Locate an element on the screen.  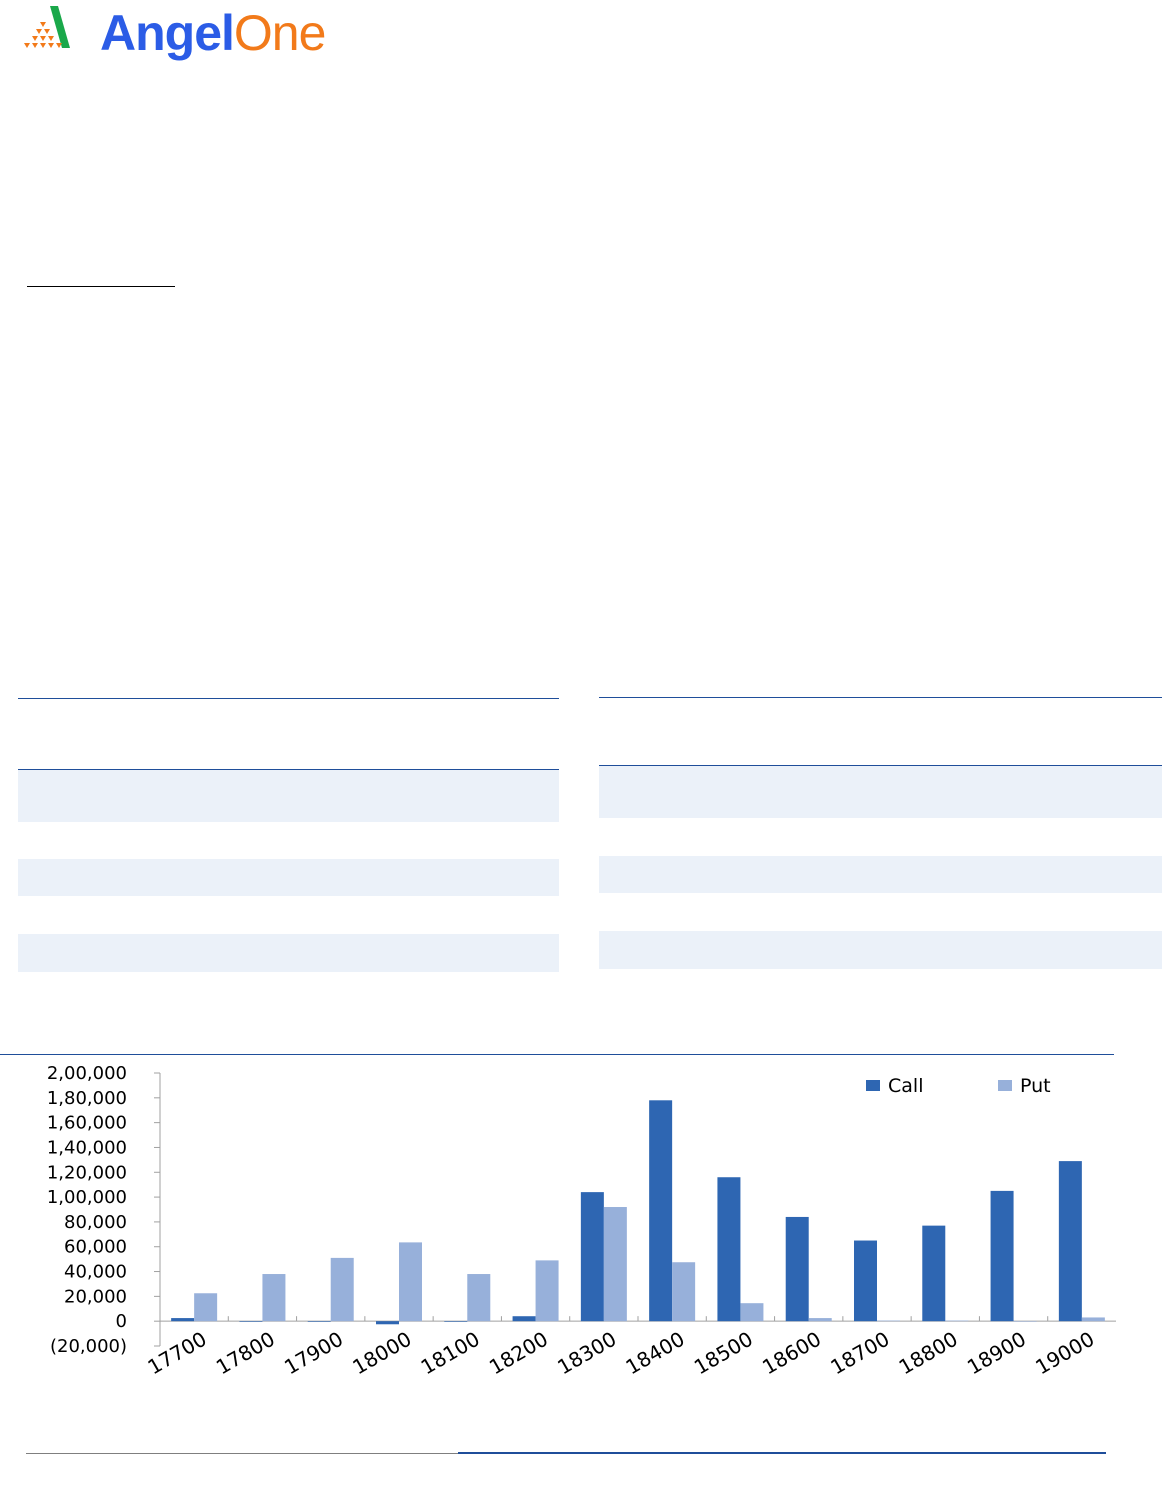
y-tick-label: 60,000 is located at coordinates (95, 1247).